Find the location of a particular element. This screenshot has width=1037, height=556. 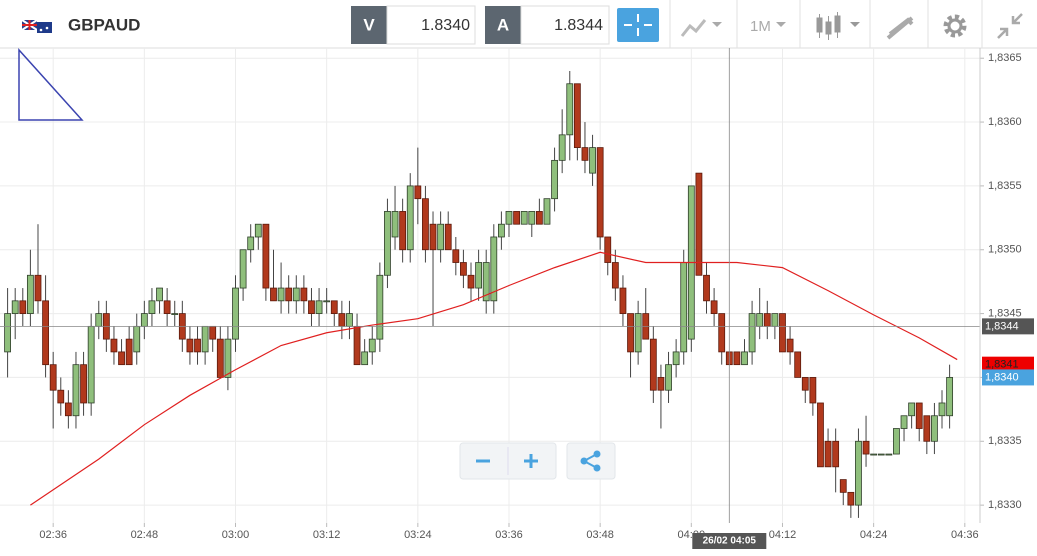

symbol: GBPAUD is located at coordinates (104, 24).